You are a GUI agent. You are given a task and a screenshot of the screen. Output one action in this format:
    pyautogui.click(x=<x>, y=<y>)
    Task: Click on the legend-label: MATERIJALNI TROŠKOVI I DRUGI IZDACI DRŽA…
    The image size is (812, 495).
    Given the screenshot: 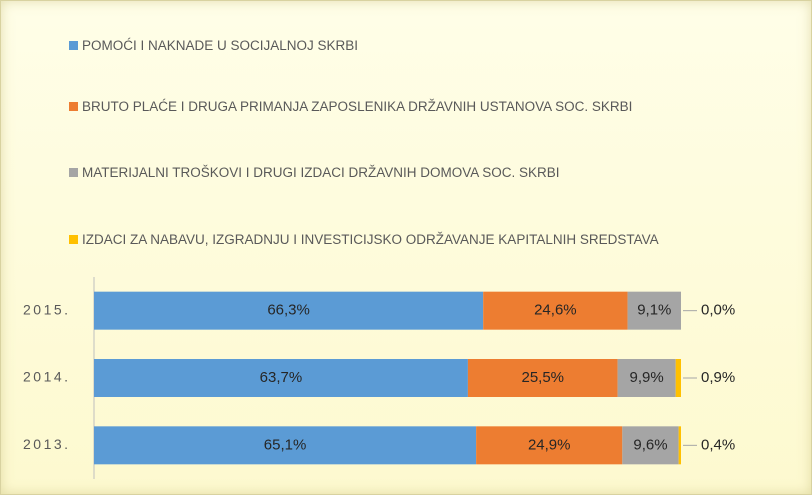 What is the action you would take?
    pyautogui.click(x=321, y=172)
    